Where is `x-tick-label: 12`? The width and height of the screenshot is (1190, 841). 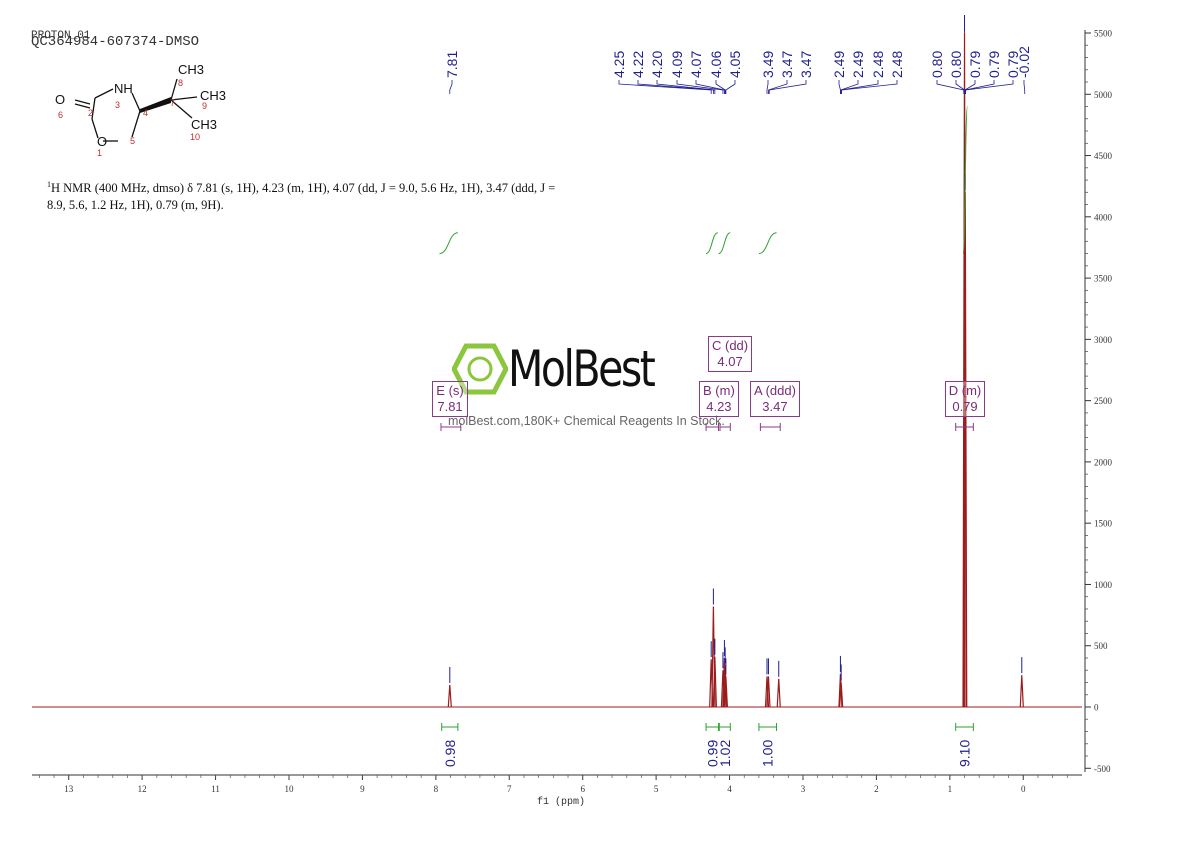 x-tick-label: 12 is located at coordinates (142, 789).